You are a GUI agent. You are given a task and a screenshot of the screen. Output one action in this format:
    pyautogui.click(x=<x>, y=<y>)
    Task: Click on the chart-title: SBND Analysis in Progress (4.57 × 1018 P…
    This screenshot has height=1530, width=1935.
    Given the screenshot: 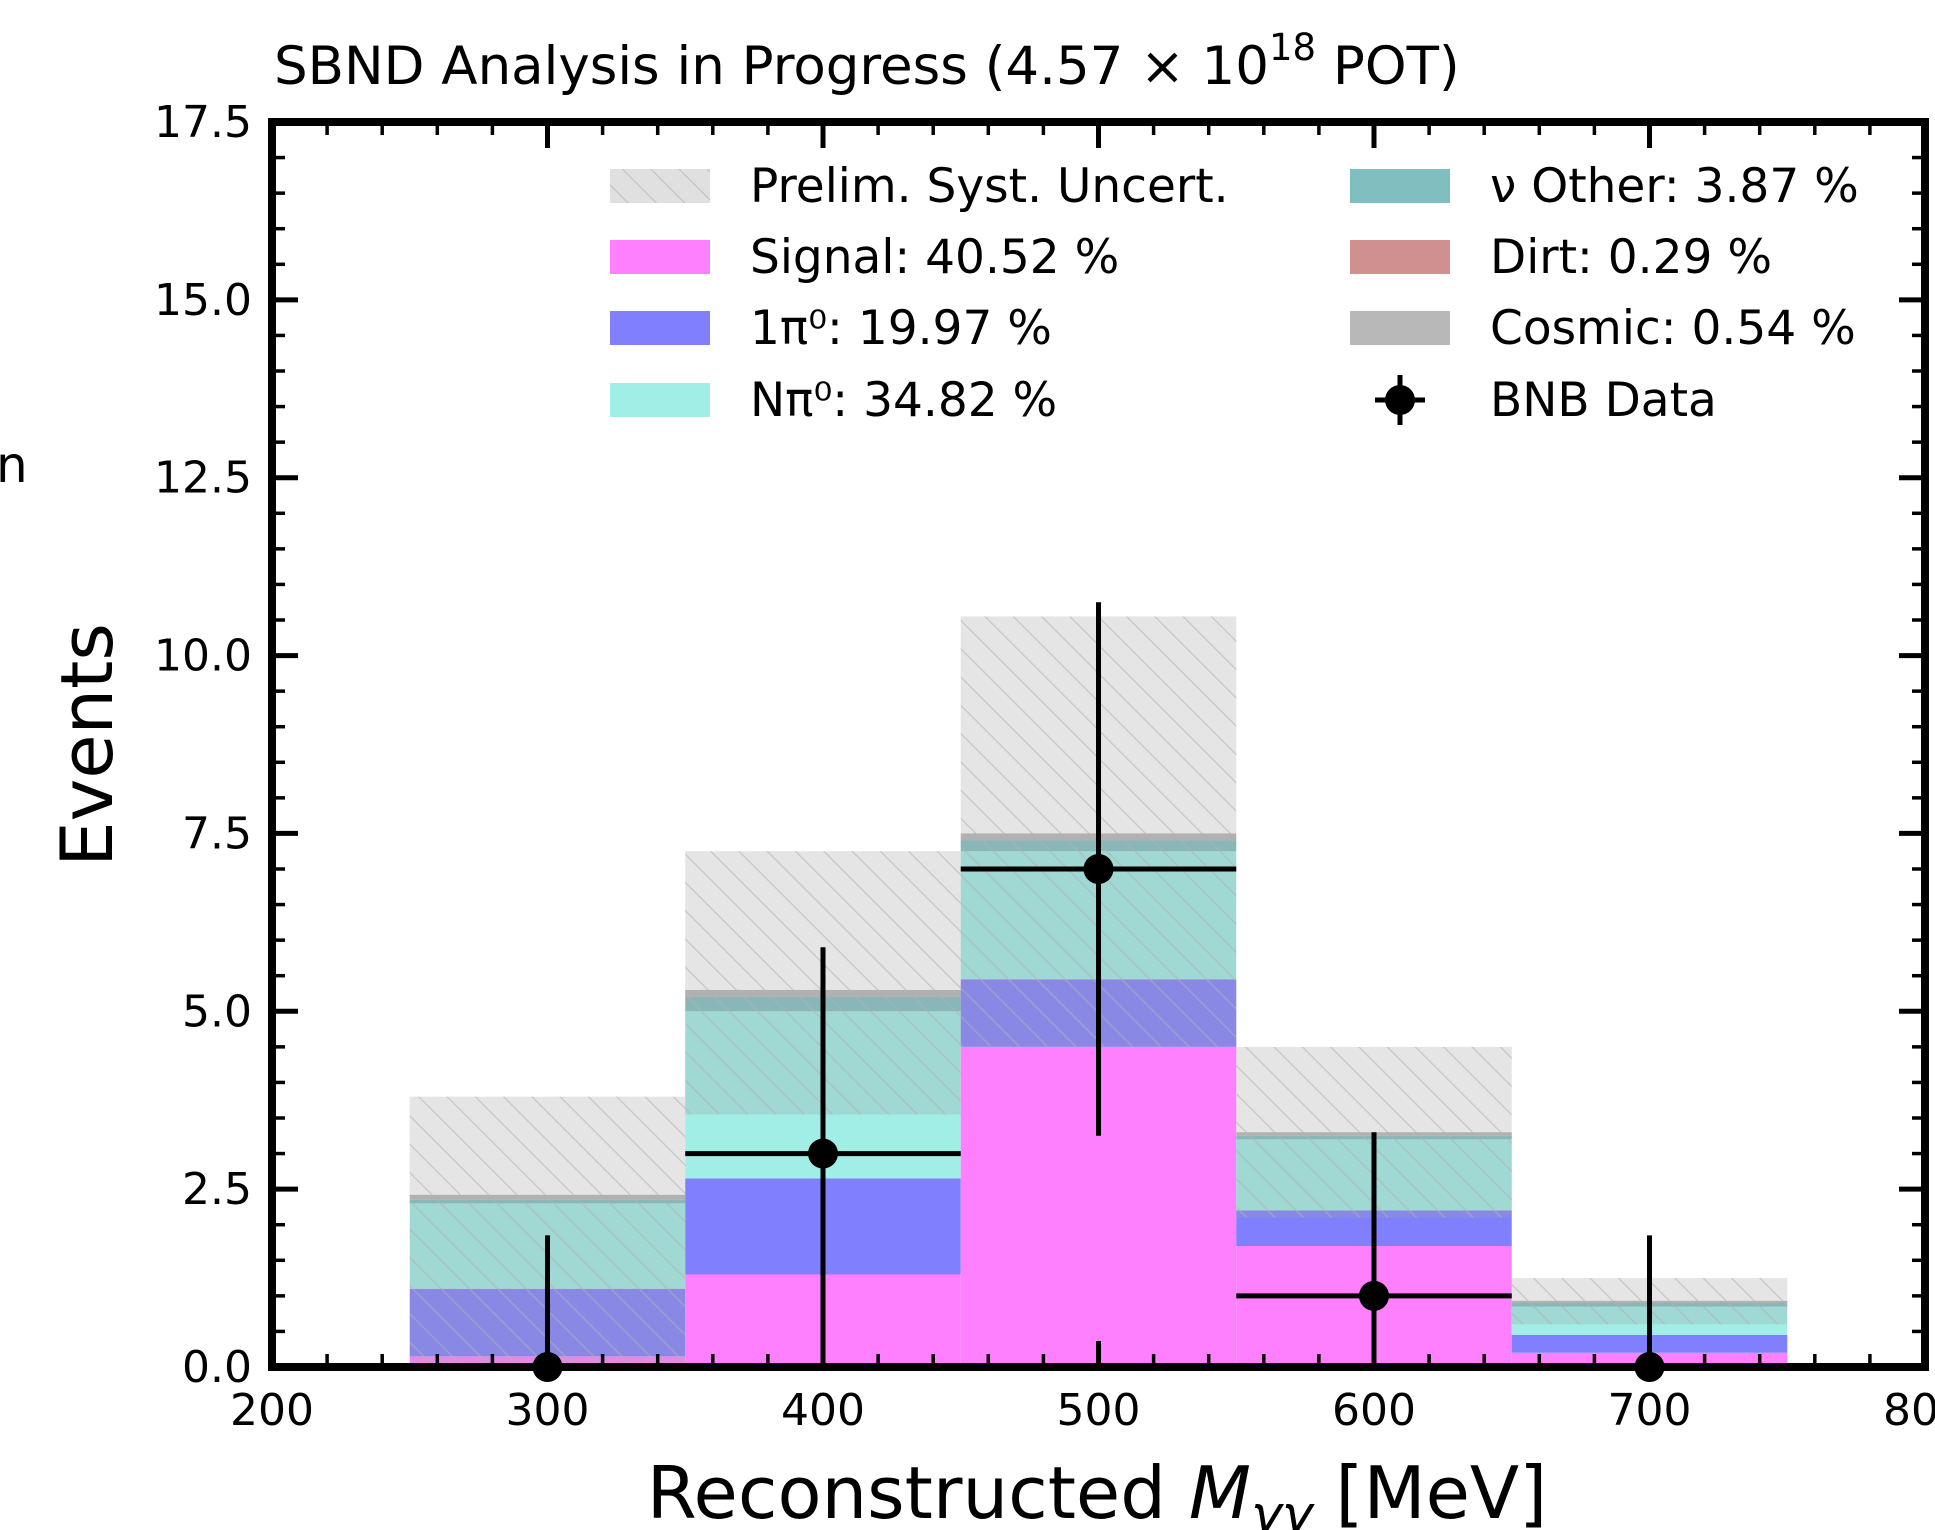 What is the action you would take?
    pyautogui.click(x=867, y=61)
    